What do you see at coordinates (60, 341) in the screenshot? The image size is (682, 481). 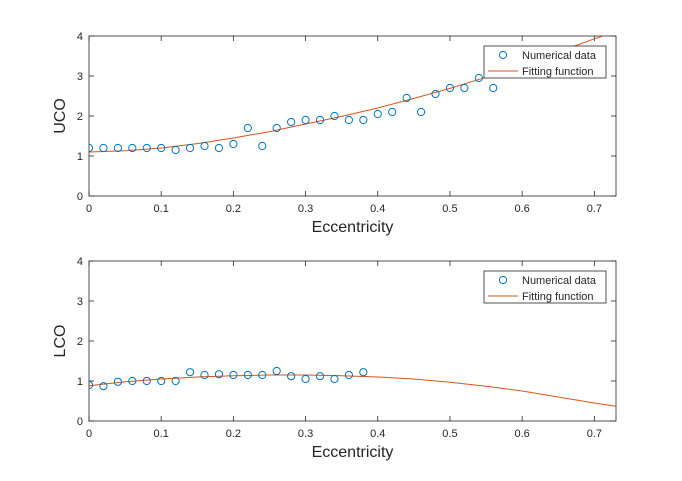 I see `y-axis-label: LCO` at bounding box center [60, 341].